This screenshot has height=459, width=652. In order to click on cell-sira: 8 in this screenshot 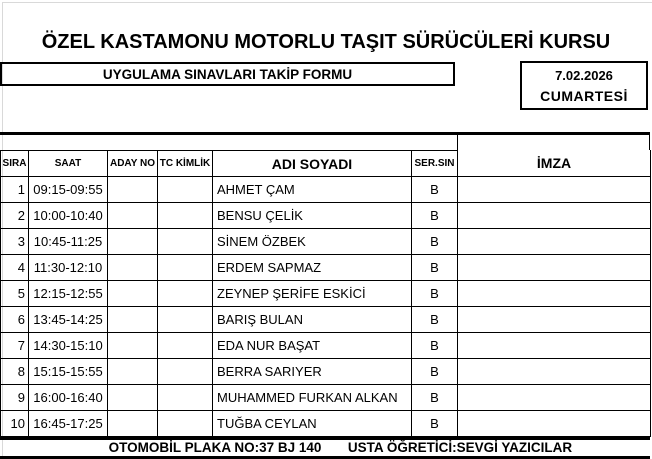, I will do `click(15, 372)`.